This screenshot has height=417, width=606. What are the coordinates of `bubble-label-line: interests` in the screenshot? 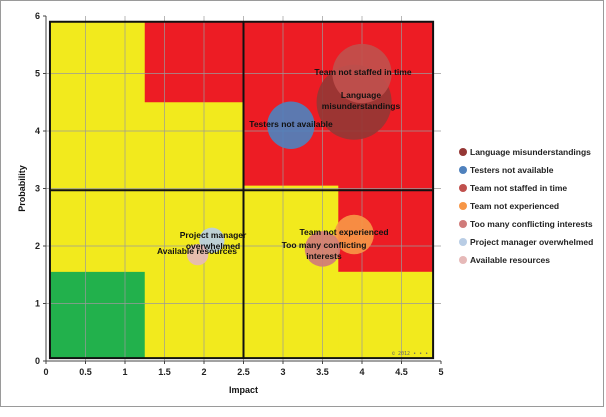 It's located at (324, 256).